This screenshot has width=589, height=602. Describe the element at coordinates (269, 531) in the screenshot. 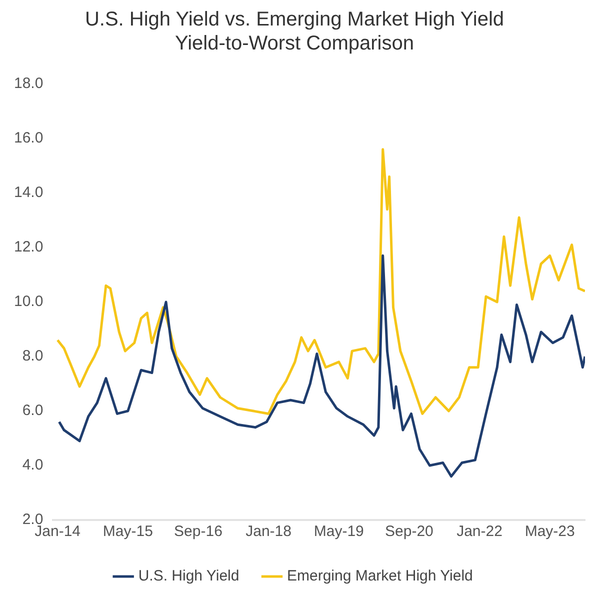

I see `x-tick-label: Jan-18` at that location.